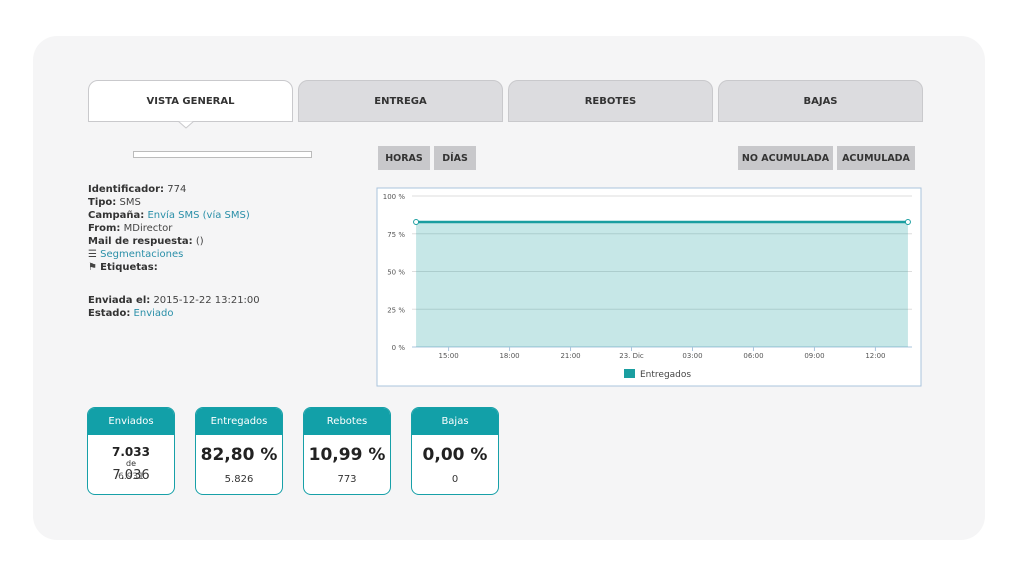 The image size is (1024, 575). I want to click on stat-card: Rebotes 10,99 % 773, so click(347, 451).